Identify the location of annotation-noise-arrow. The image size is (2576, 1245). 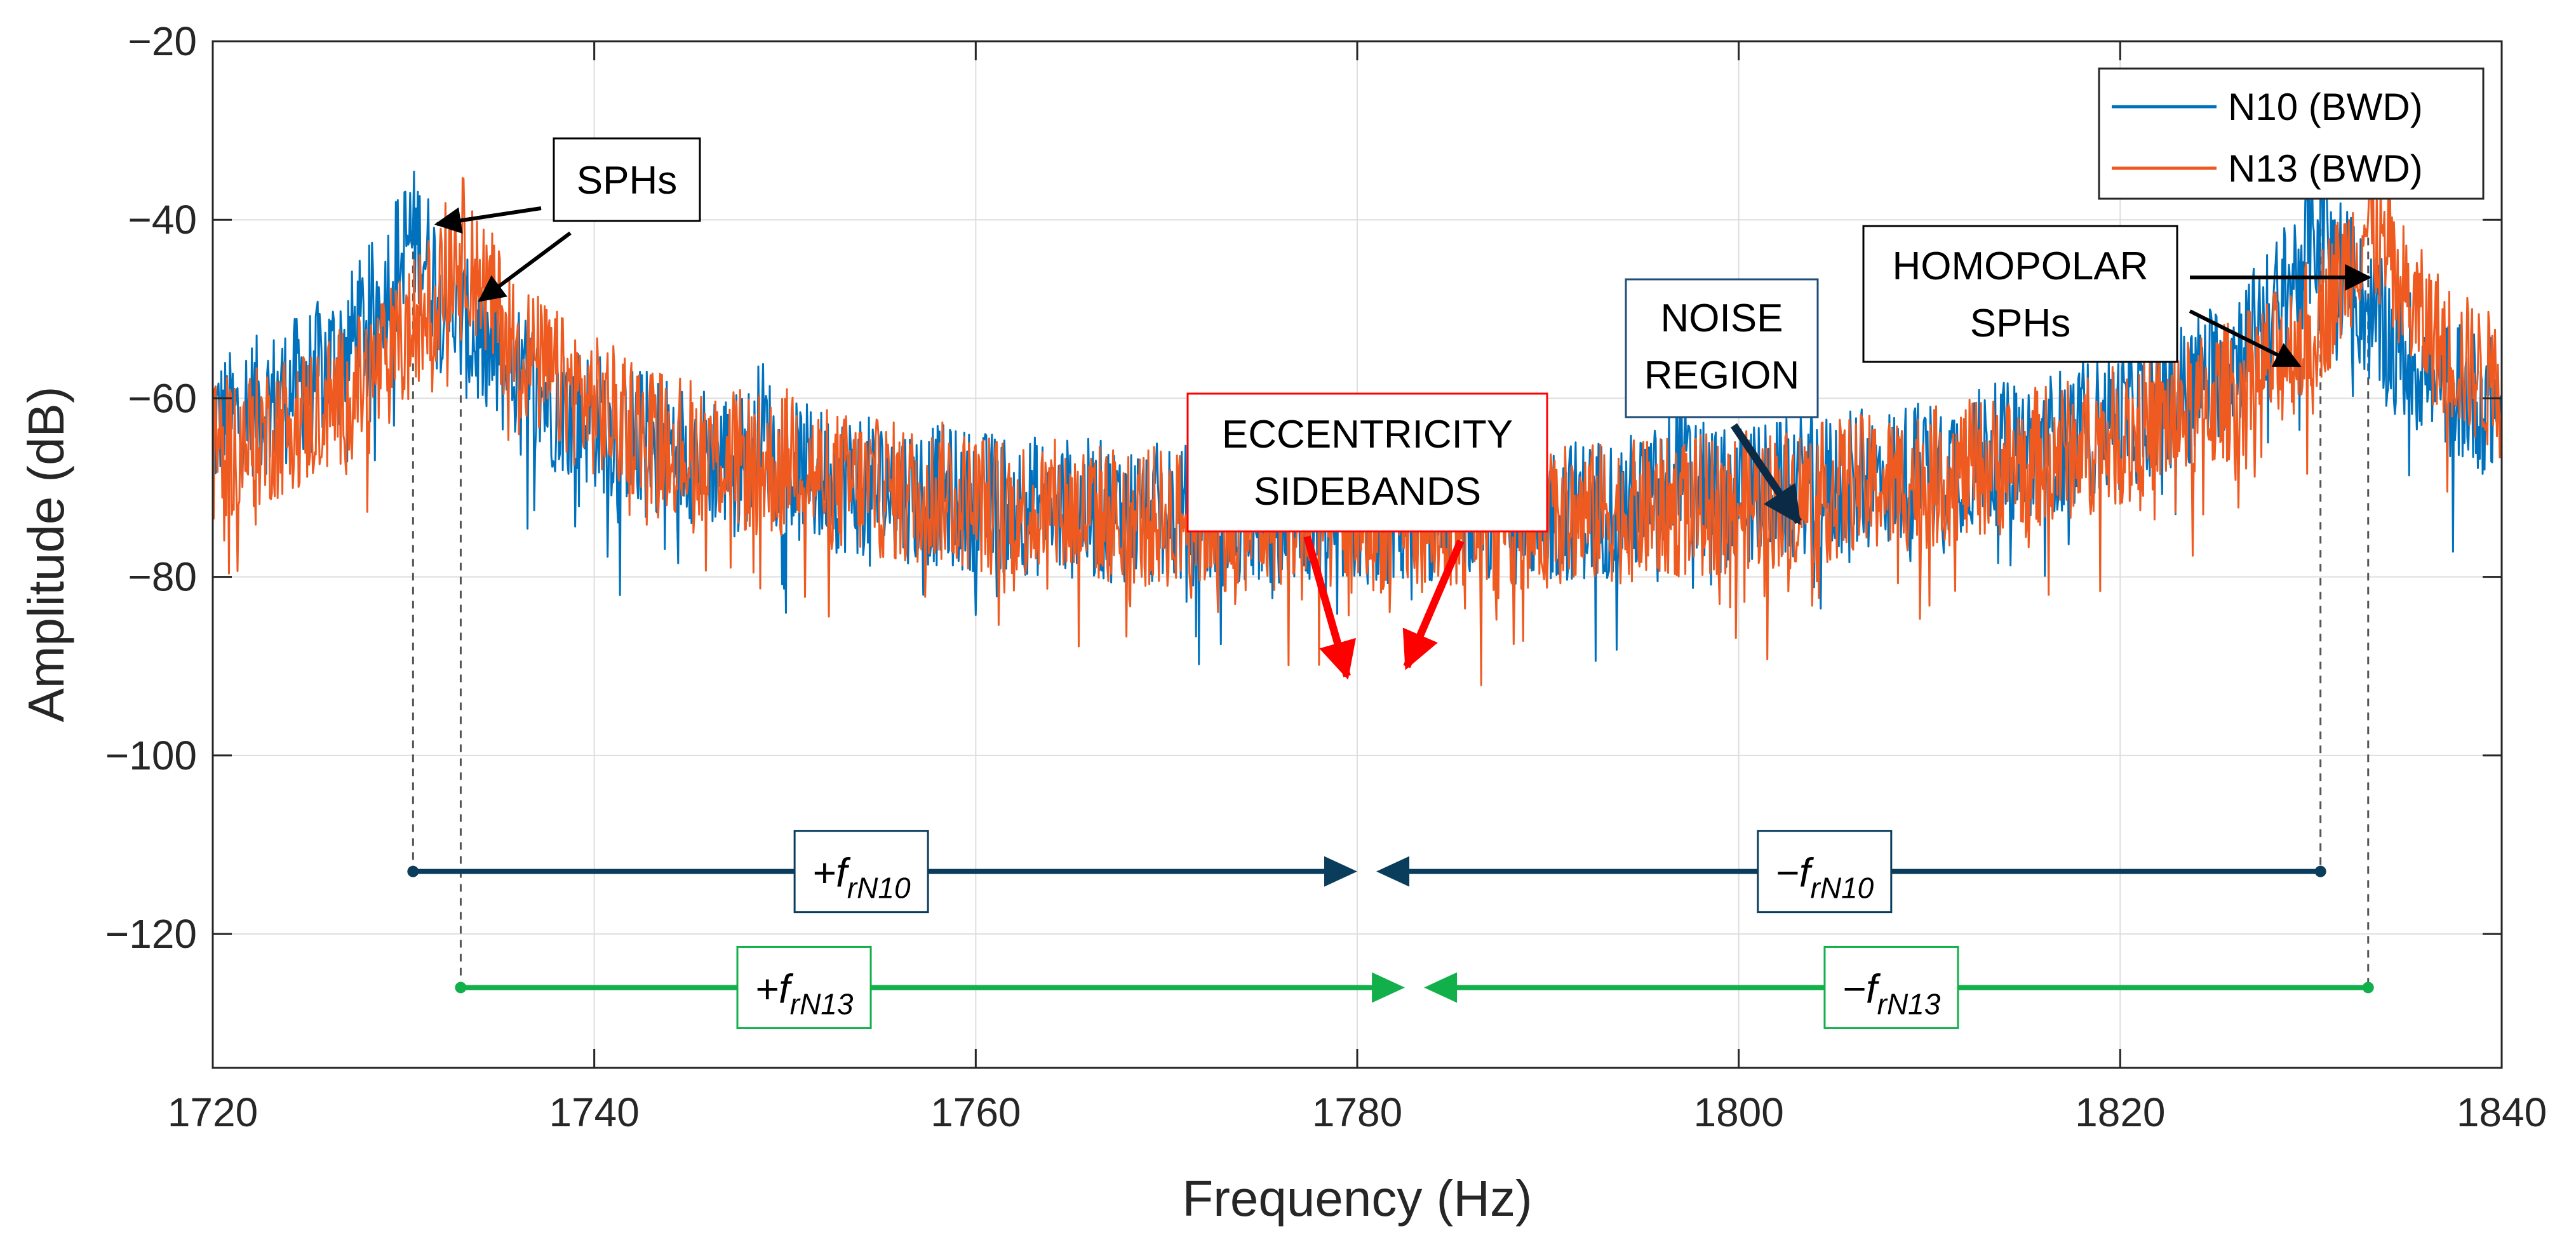
(1766, 474).